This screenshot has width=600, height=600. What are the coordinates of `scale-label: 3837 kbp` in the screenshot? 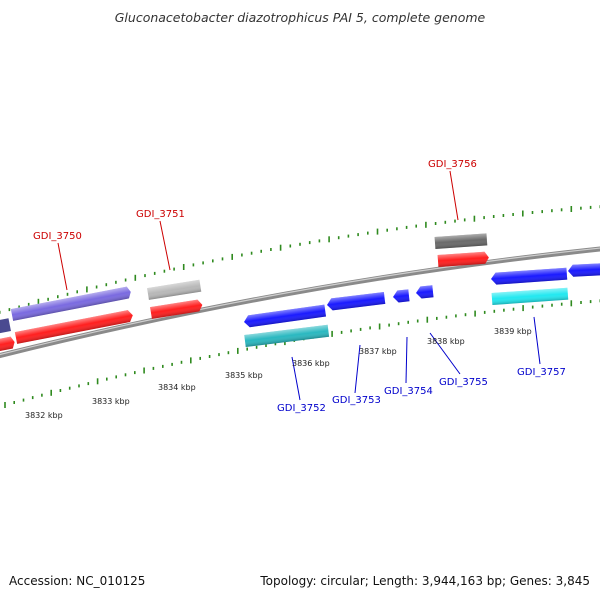 It's located at (378, 351).